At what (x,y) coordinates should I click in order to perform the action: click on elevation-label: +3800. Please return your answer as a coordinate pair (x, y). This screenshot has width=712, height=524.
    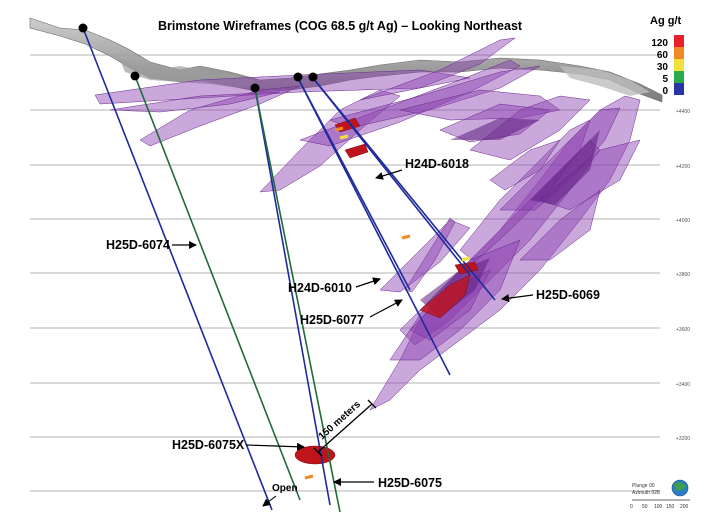
    Looking at the image, I should click on (683, 275).